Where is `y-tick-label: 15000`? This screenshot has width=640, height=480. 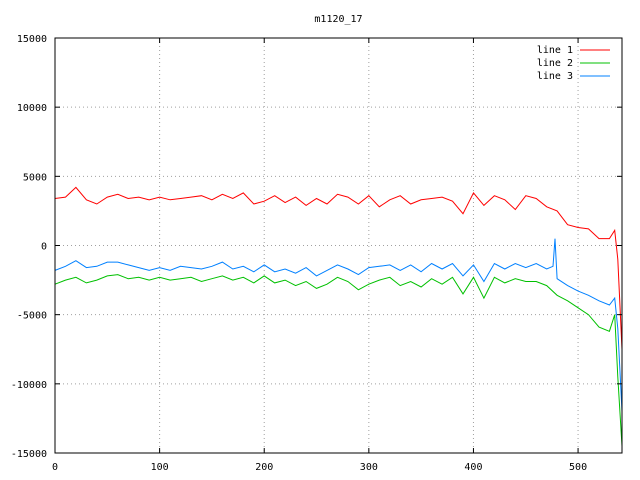 y-tick-label: 15000 is located at coordinates (32, 39).